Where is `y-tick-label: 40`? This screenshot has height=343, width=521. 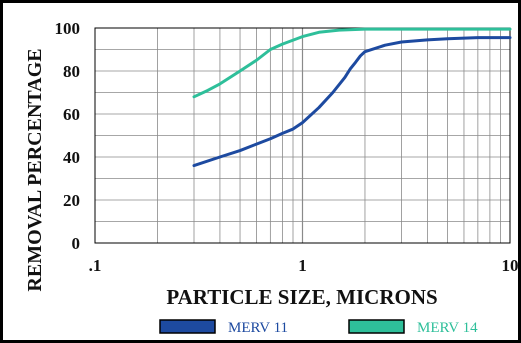 y-tick-label: 40 is located at coordinates (71, 157).